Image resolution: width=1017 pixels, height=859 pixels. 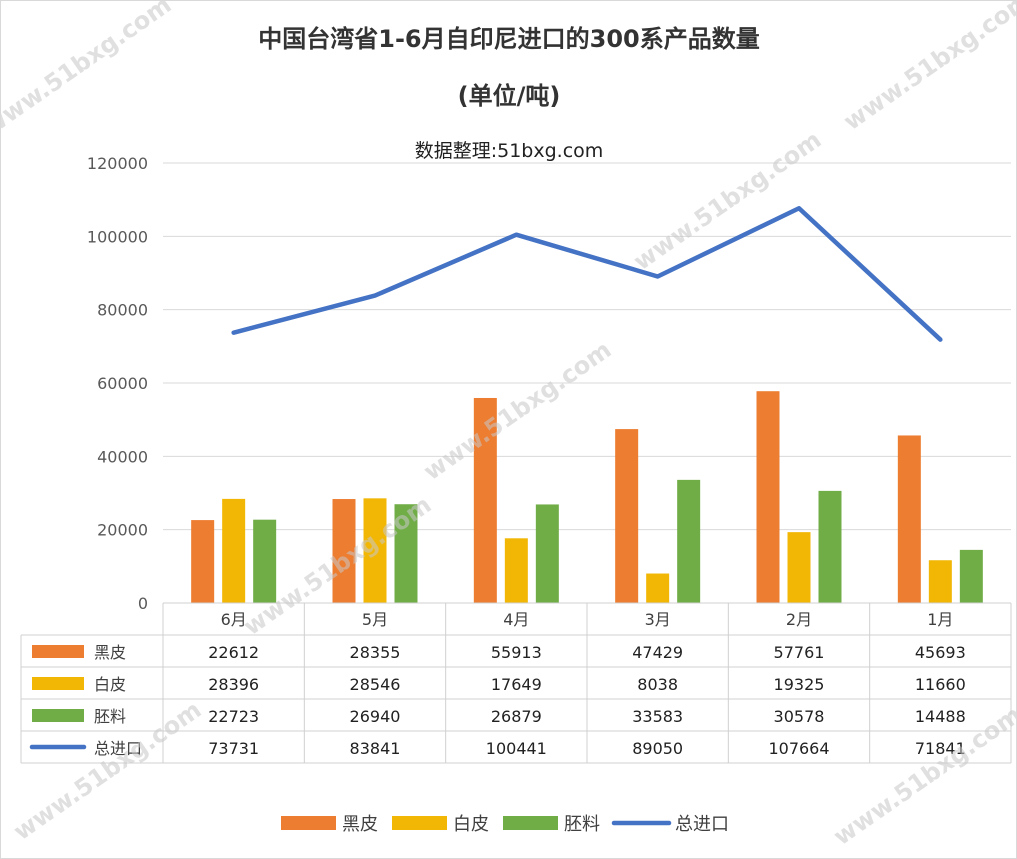 What do you see at coordinates (799, 716) in the screenshot?
I see `data-value: 30578` at bounding box center [799, 716].